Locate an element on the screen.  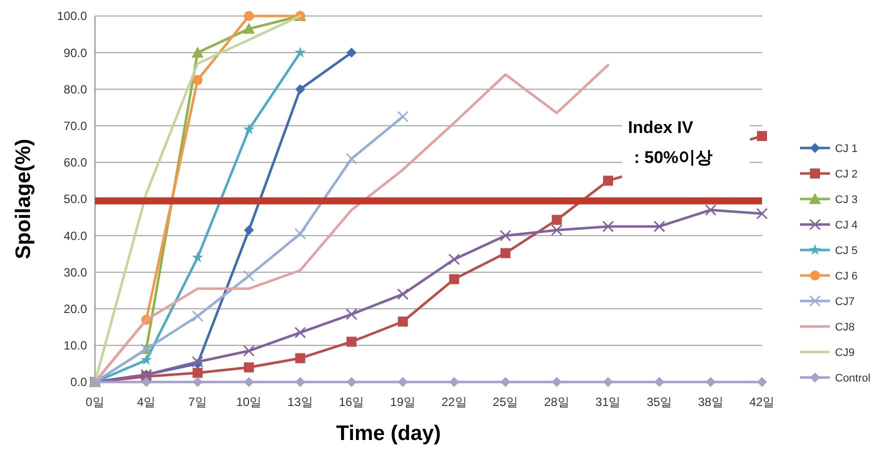
legend-label: CJ 4 is located at coordinates (846, 225).